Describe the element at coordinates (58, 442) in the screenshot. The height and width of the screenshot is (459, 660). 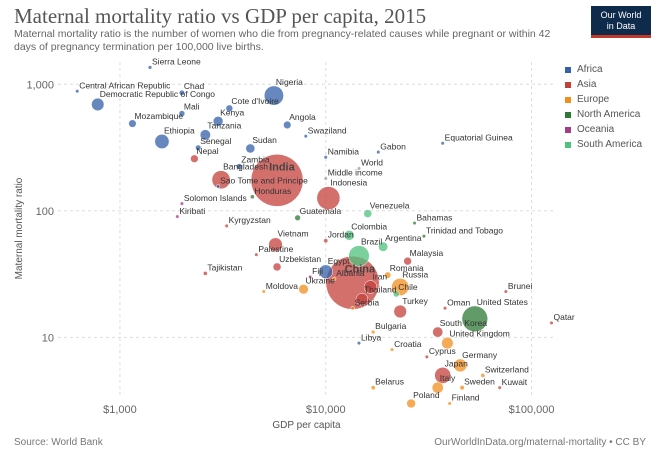
I see `source-note: Source: World Bank` at that location.